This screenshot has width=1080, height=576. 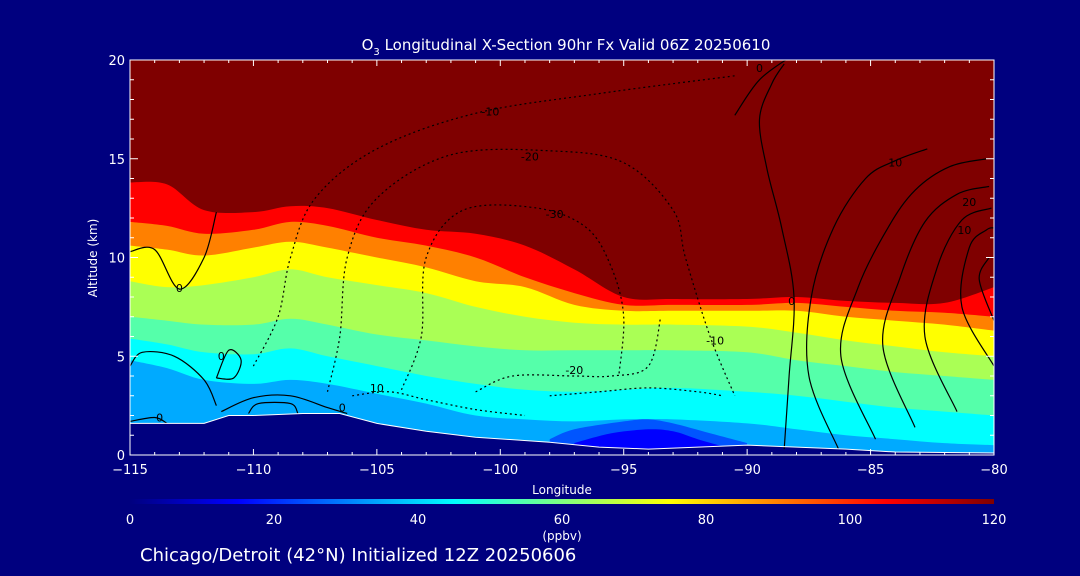 I want to click on x-tick-label: −110, so click(x=254, y=470).